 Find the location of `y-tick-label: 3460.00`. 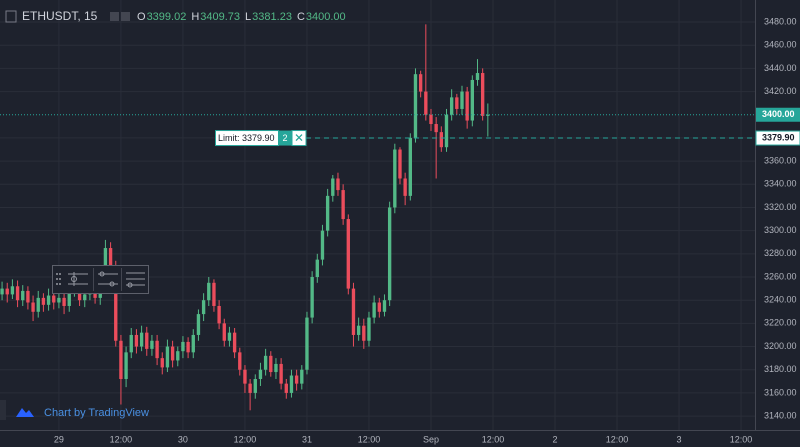

y-tick-label: 3460.00 is located at coordinates (780, 45).